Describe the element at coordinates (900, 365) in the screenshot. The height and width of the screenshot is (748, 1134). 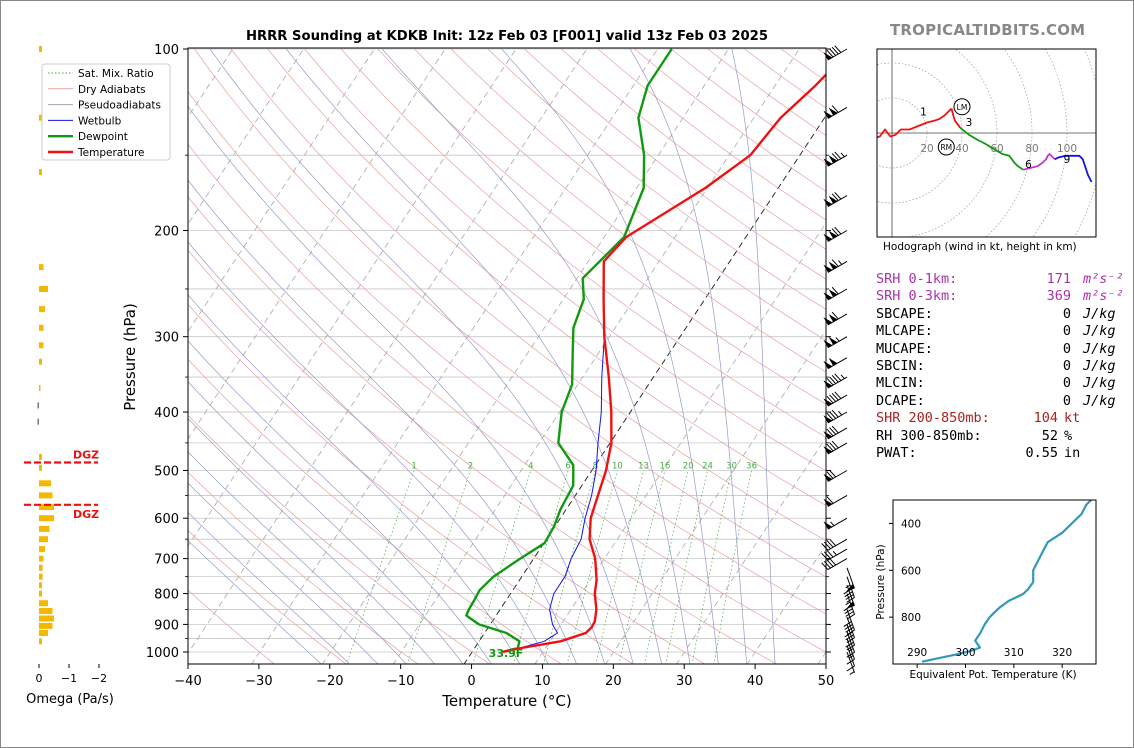
I see `stat-label: SBCIN:` at that location.